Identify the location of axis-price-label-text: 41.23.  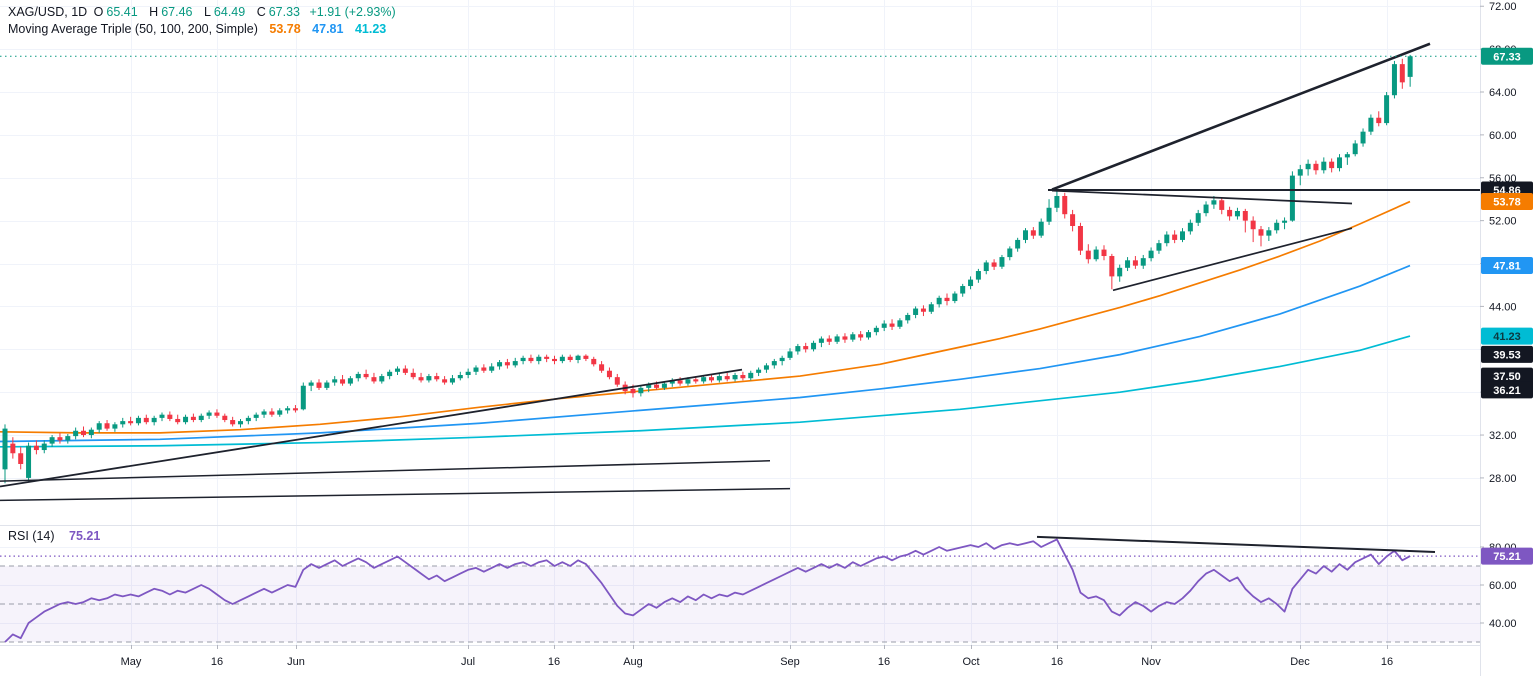
(1507, 337).